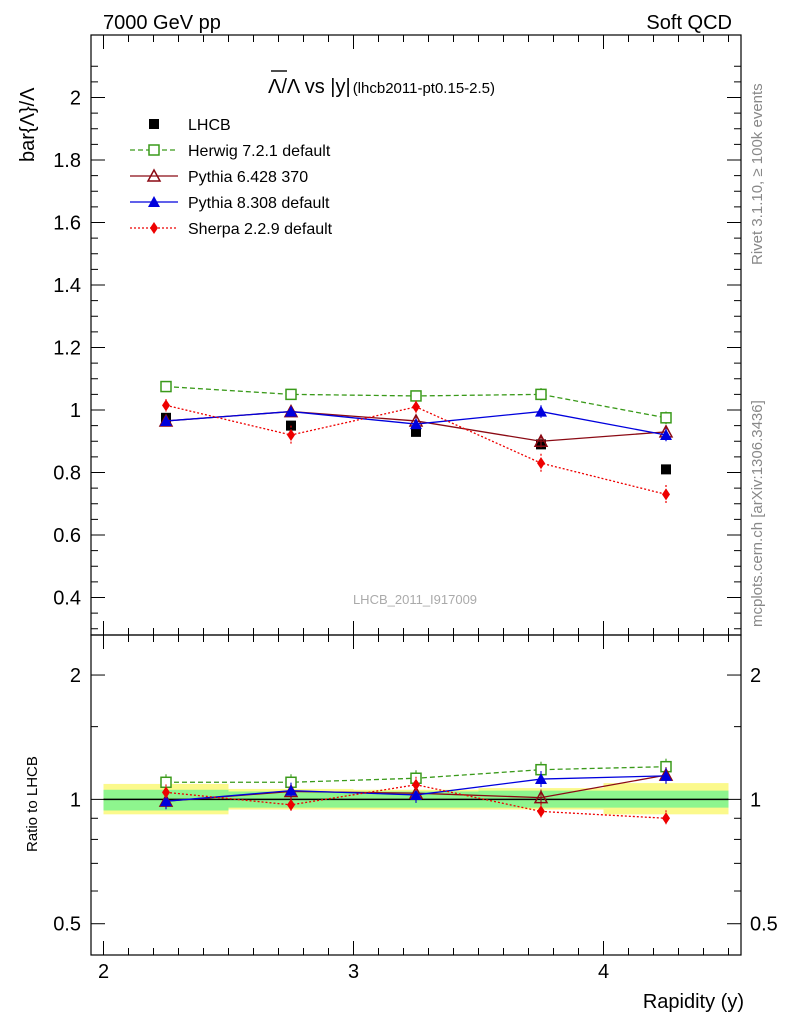  What do you see at coordinates (28, 124) in the screenshot?
I see `main-ylabel: bar{Λ}/Λ` at bounding box center [28, 124].